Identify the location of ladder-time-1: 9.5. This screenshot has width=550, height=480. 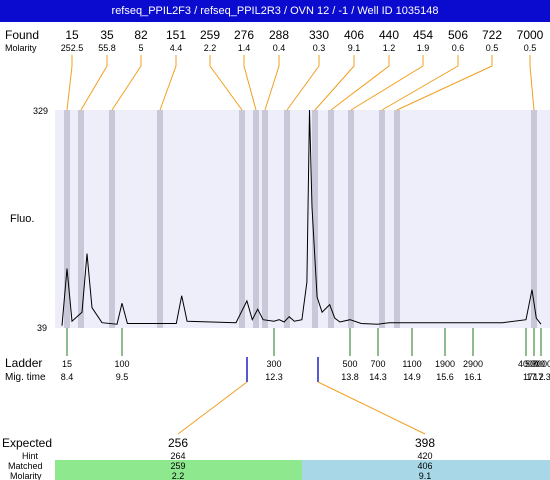
(122, 377).